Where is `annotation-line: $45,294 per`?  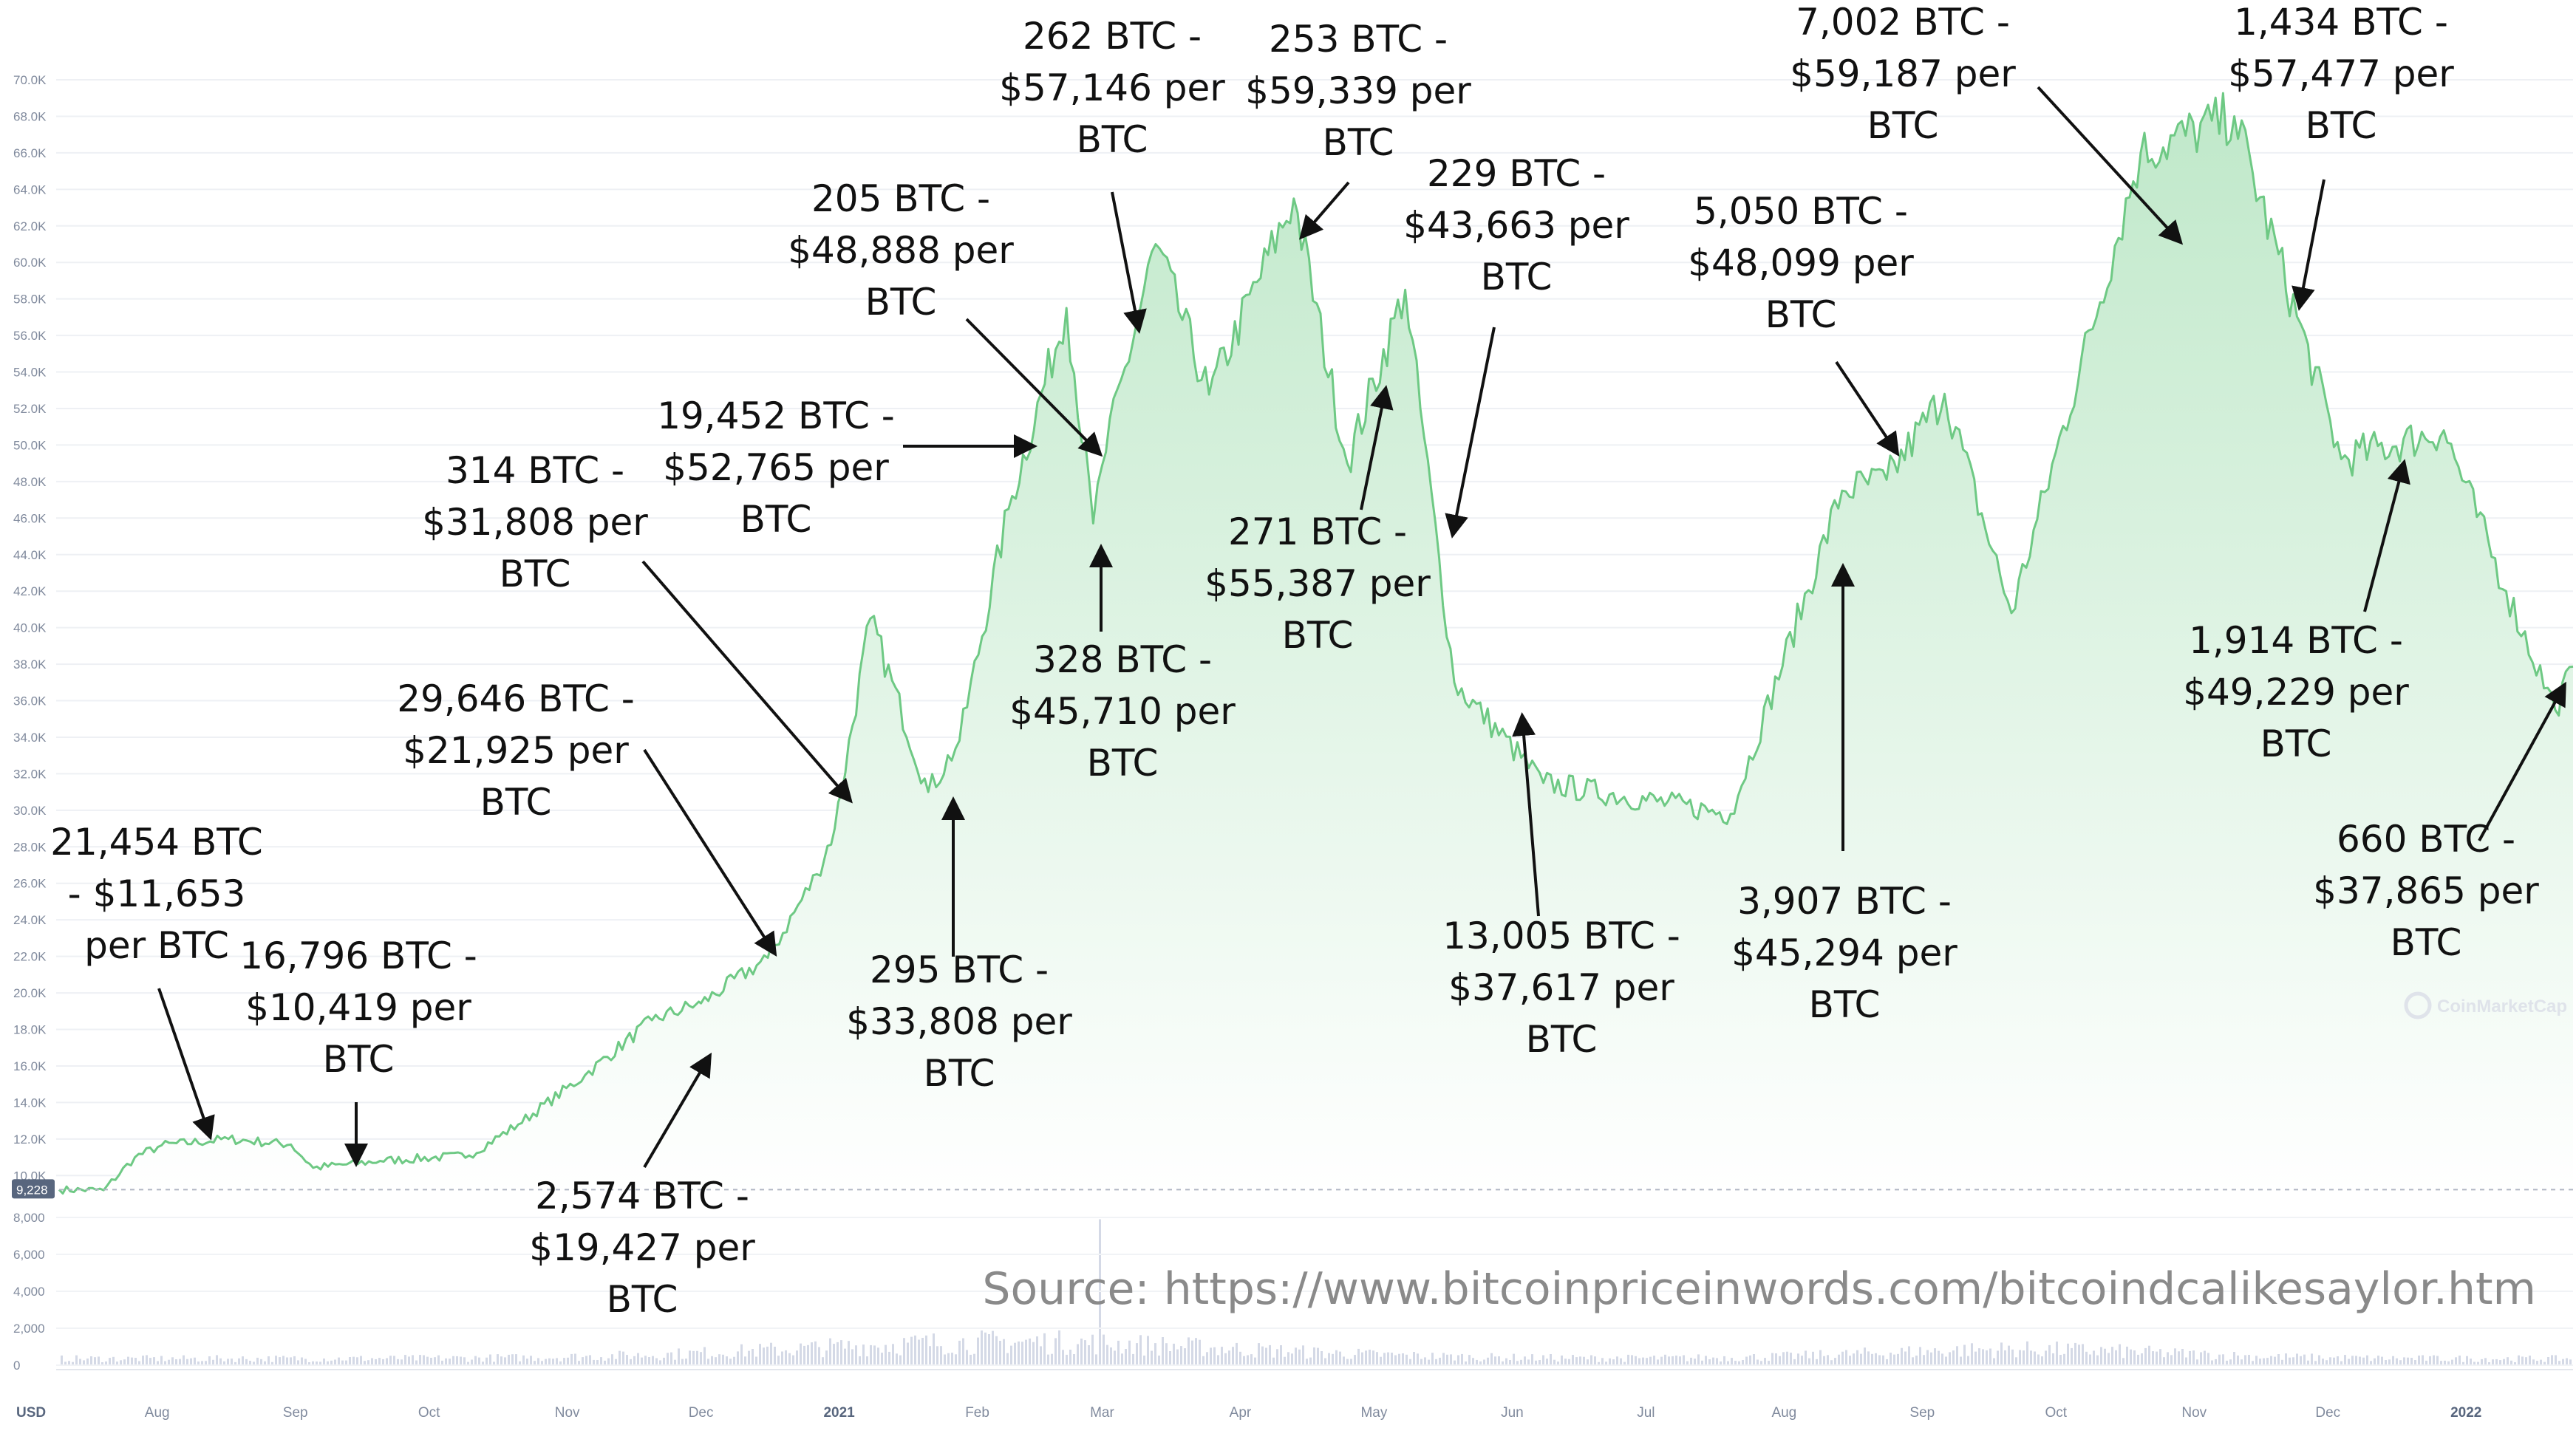
annotation-line: $45,294 per is located at coordinates (1844, 953).